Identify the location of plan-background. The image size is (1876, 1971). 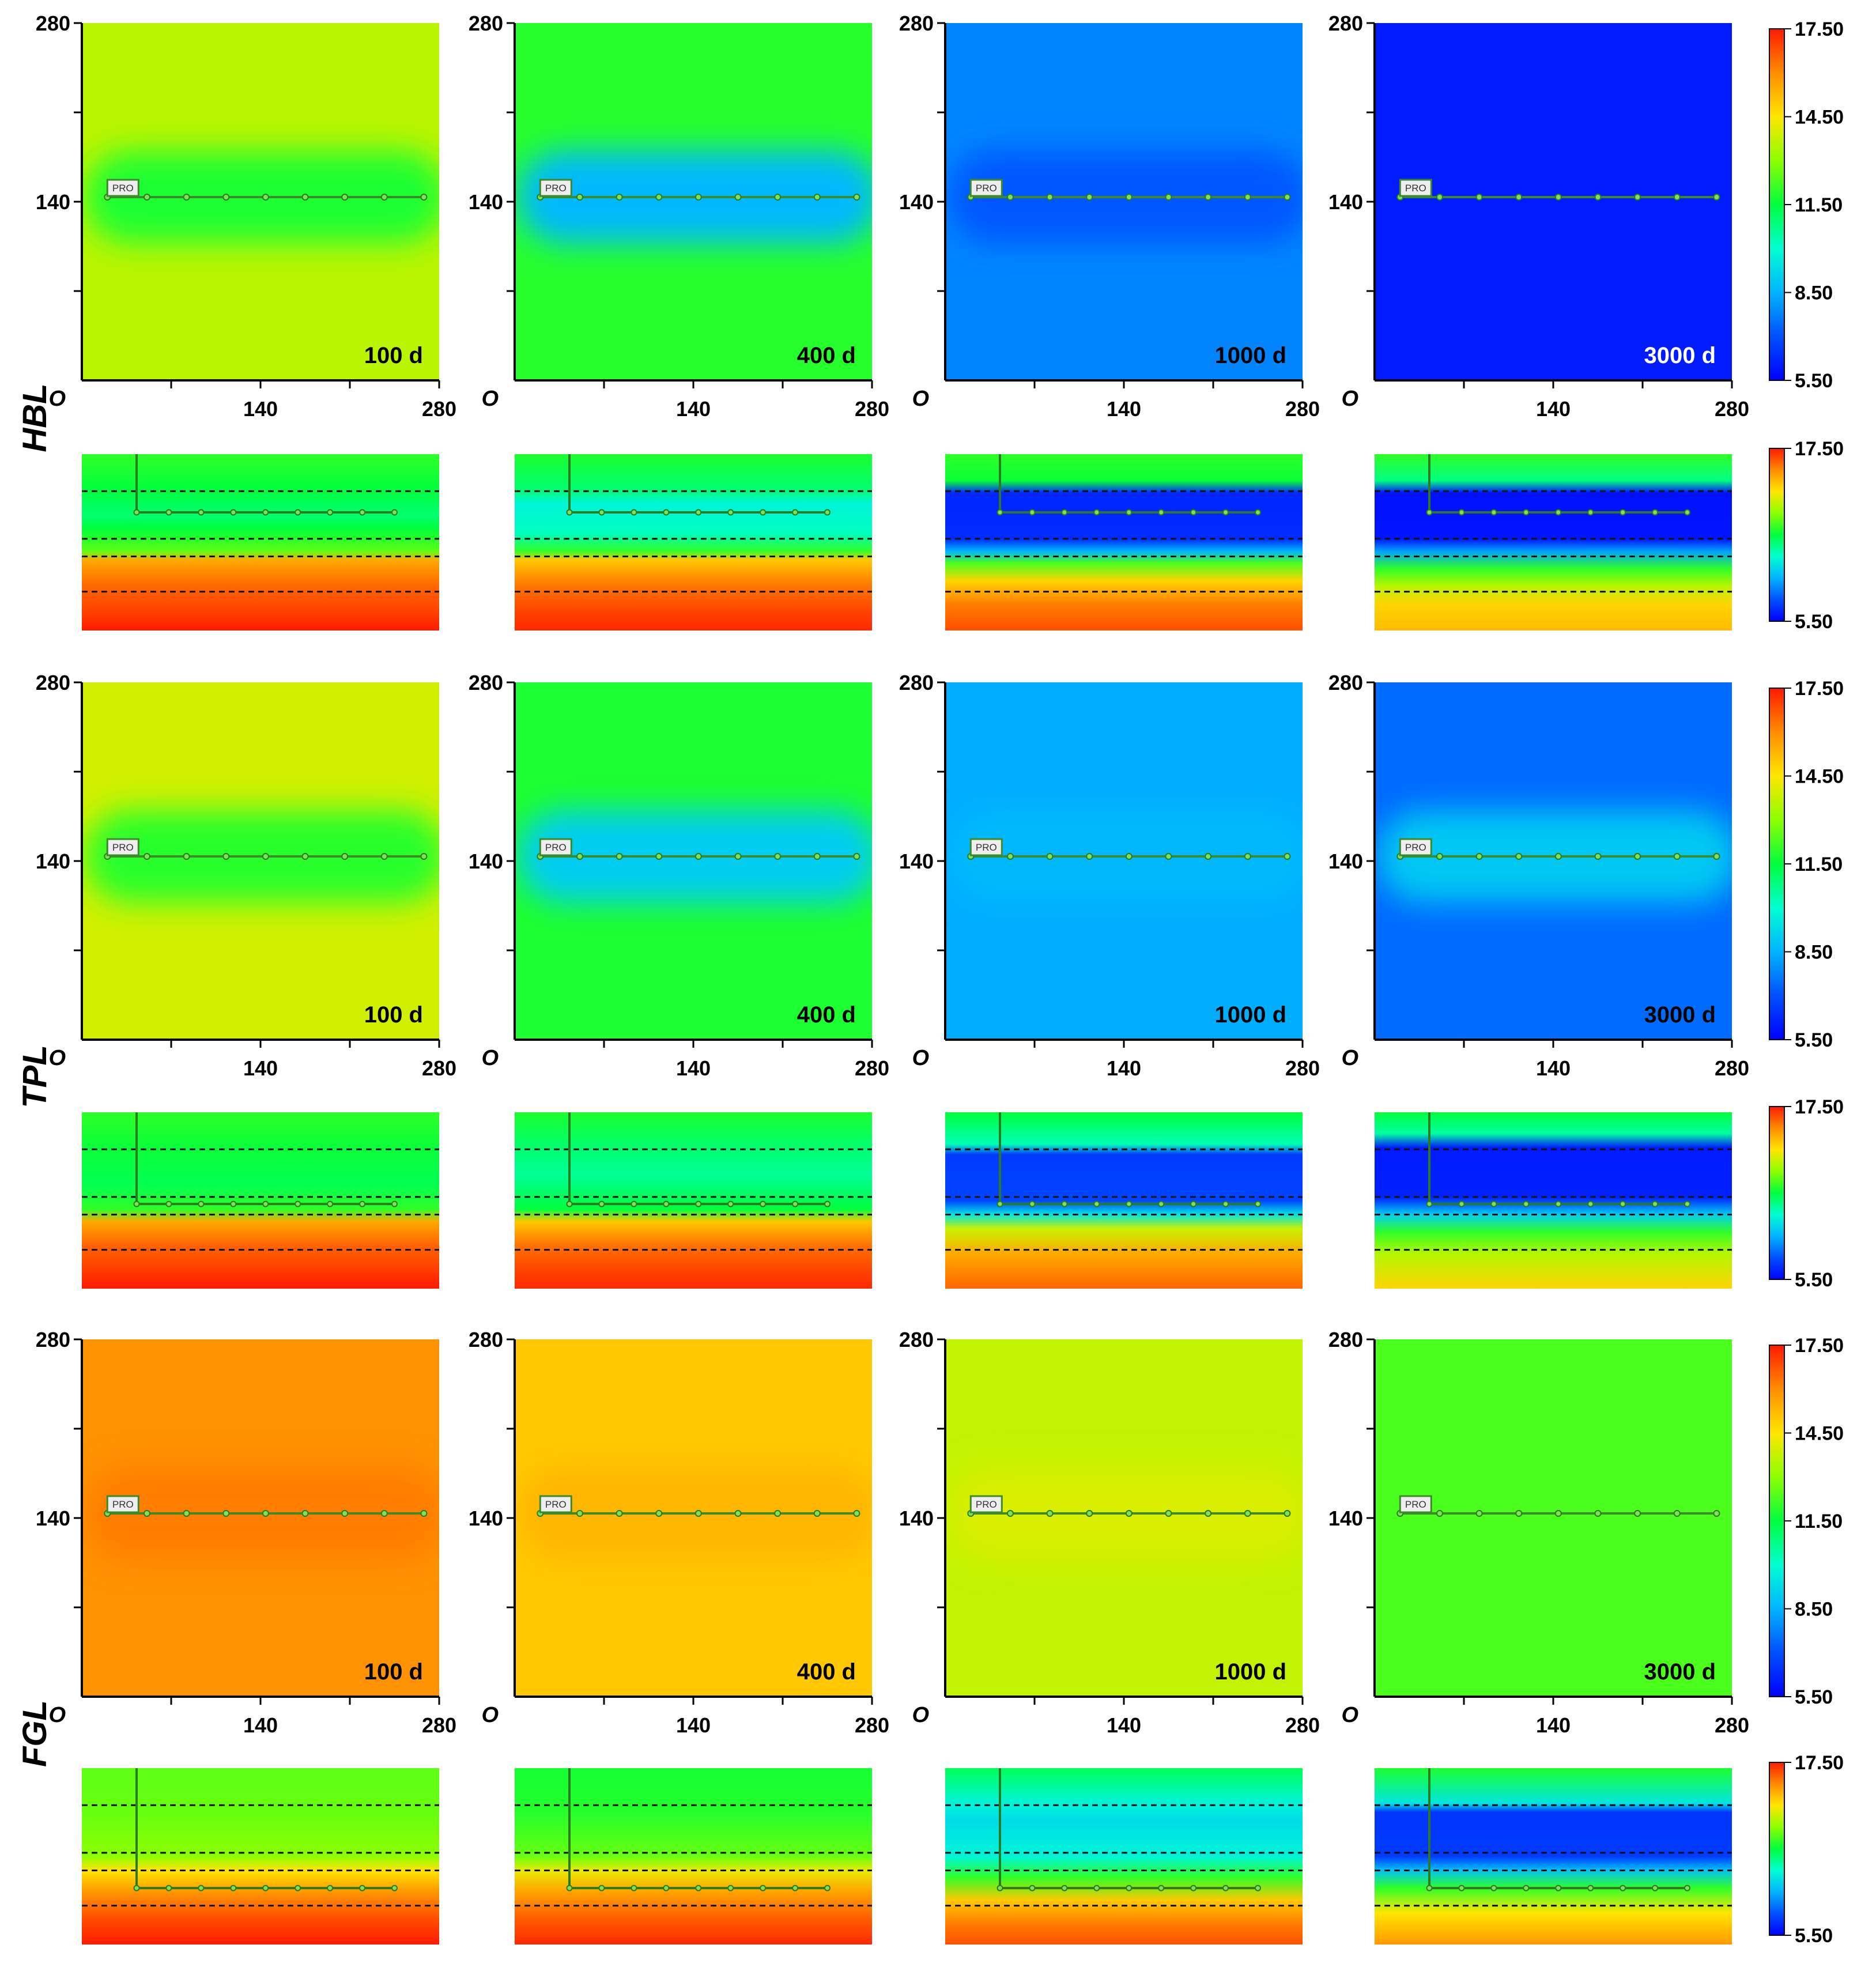
(1553, 201).